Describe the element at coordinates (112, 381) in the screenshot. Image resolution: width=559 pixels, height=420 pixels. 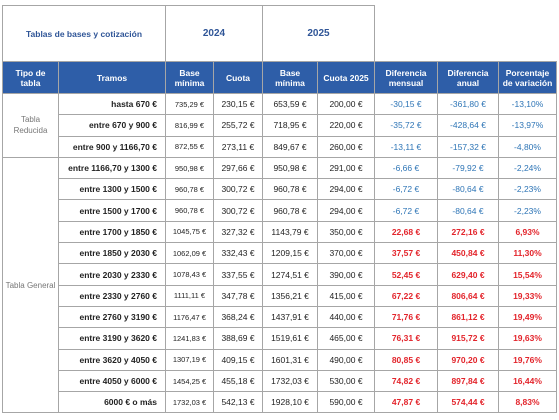
I see `bracket-label: entre 4050 y 6000 €` at that location.